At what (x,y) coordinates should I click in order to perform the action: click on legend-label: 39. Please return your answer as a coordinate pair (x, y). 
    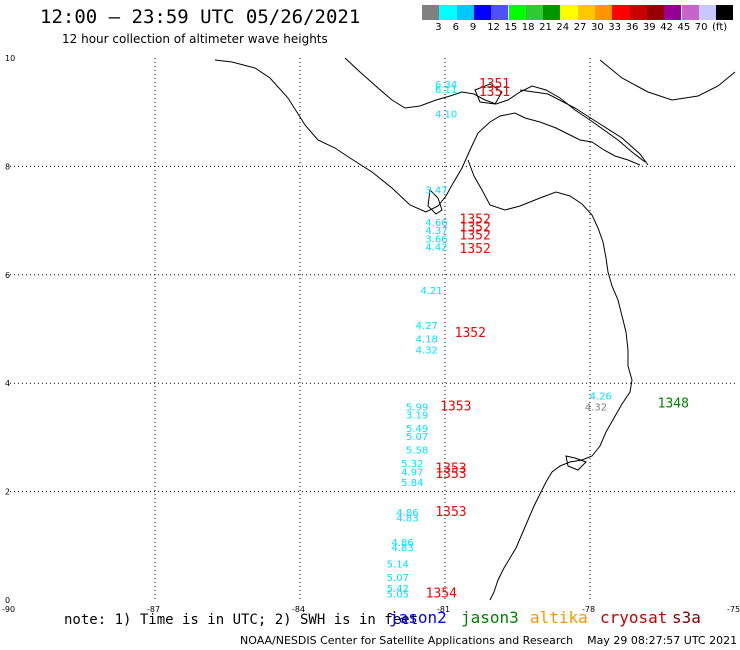
    Looking at the image, I should click on (649, 27).